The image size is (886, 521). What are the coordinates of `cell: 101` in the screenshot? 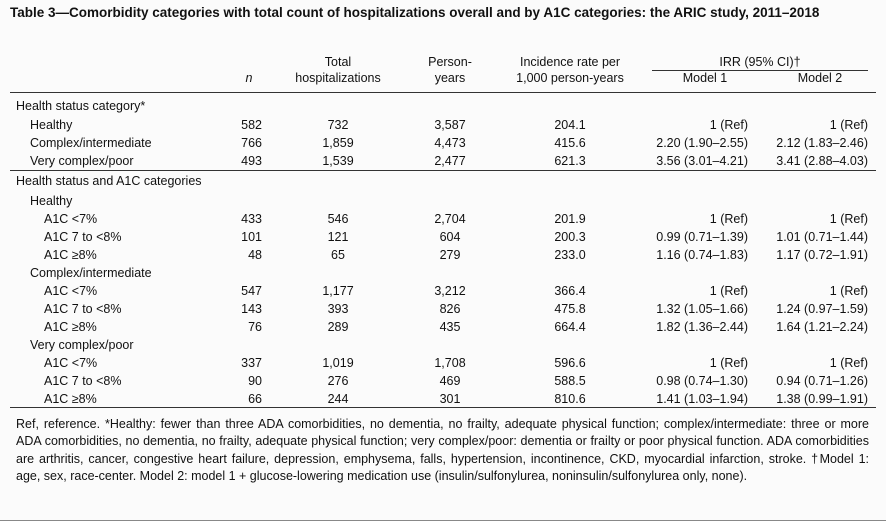 It's located at (251, 237).